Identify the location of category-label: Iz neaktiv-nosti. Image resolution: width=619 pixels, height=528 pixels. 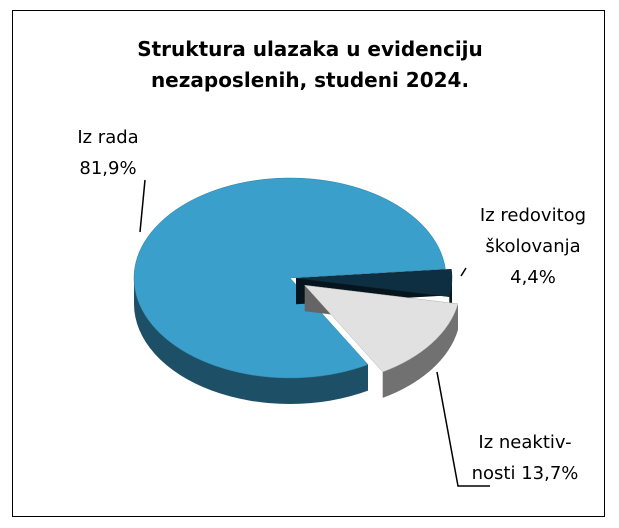
(521, 458).